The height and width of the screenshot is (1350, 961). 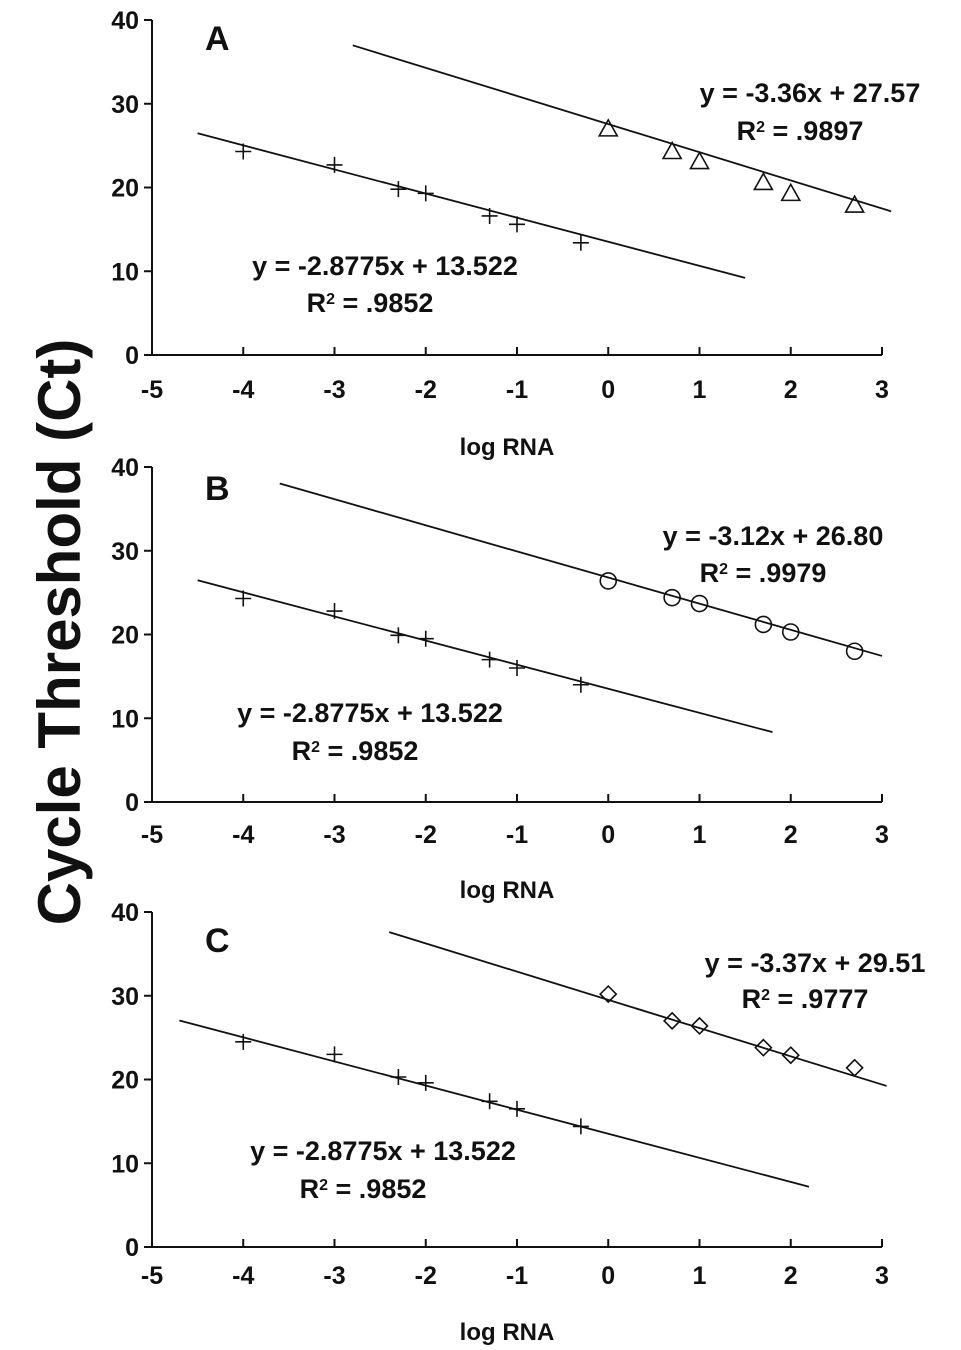 I want to click on y-axis-label: Cycle Threshold (Ct), so click(x=59, y=632).